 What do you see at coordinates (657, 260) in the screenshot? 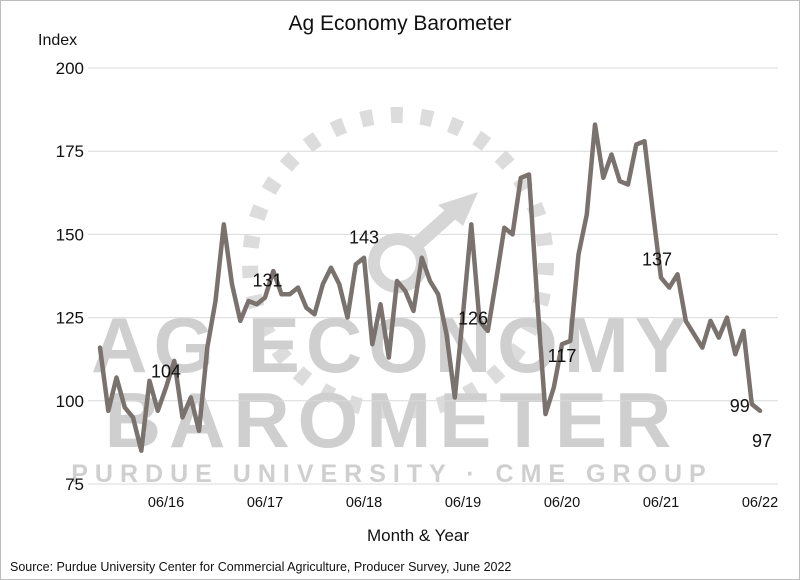
I see `data-label: 137` at bounding box center [657, 260].